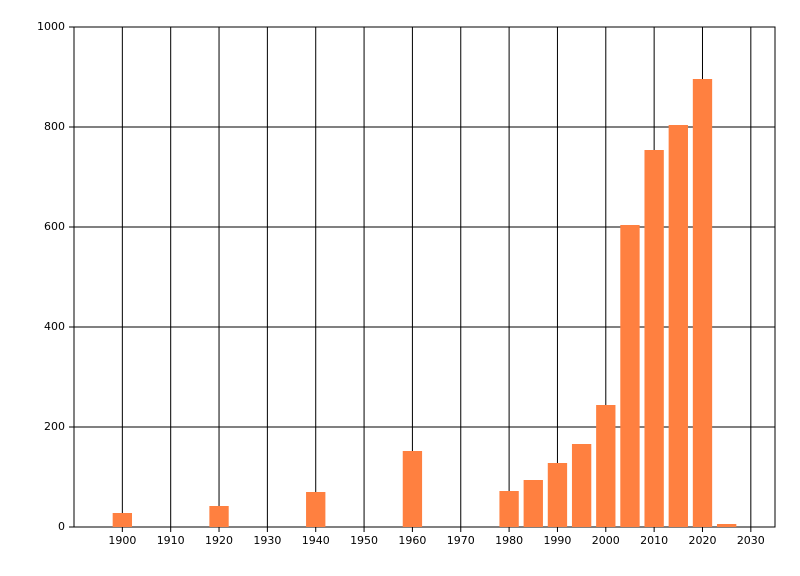  Describe the element at coordinates (171, 540) in the screenshot. I see `x-tick-label: 1910` at that location.